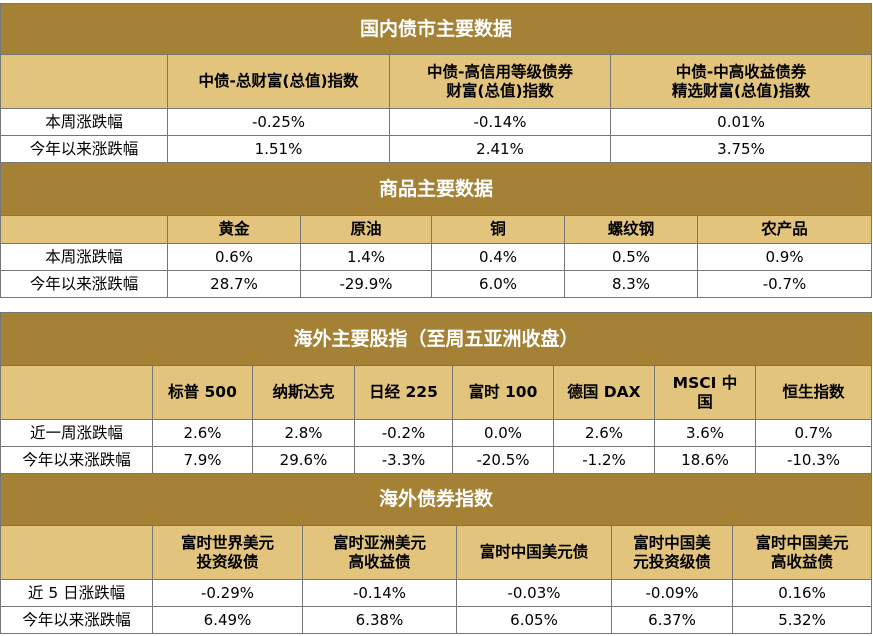 Image resolution: width=873 pixels, height=636 pixels. What do you see at coordinates (403, 460) in the screenshot?
I see `value-cell: -3.3%` at bounding box center [403, 460].